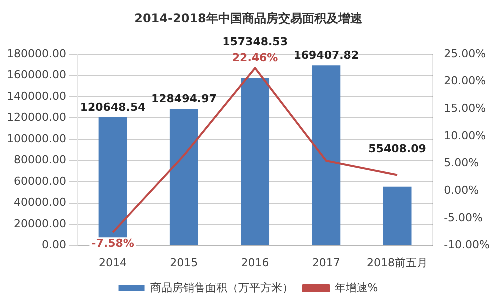  Describe the element at coordinates (465, 108) in the screenshot. I see `y2-tick-label: 15.00%` at that location.